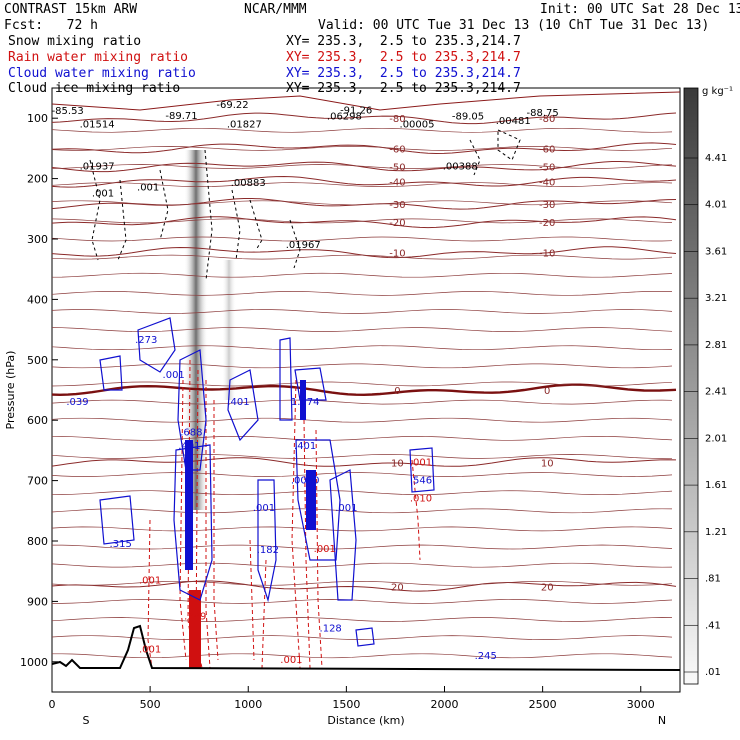 Image resolution: width=740 pixels, height=740 pixels. I want to click on x-tick-label: 2500, so click(543, 704).